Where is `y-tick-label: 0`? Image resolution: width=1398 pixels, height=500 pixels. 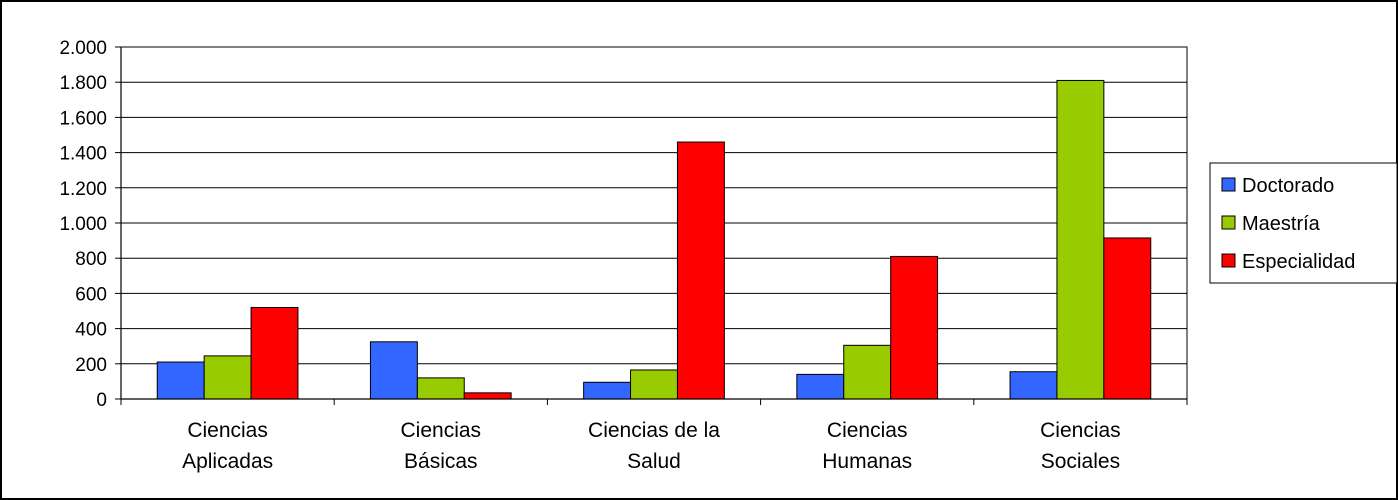 y-tick-label: 0 is located at coordinates (101, 400).